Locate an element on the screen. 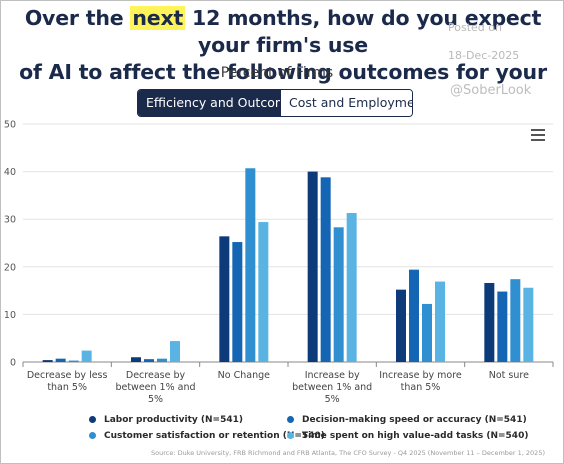  y-tick-label: 20 is located at coordinates (10, 267).